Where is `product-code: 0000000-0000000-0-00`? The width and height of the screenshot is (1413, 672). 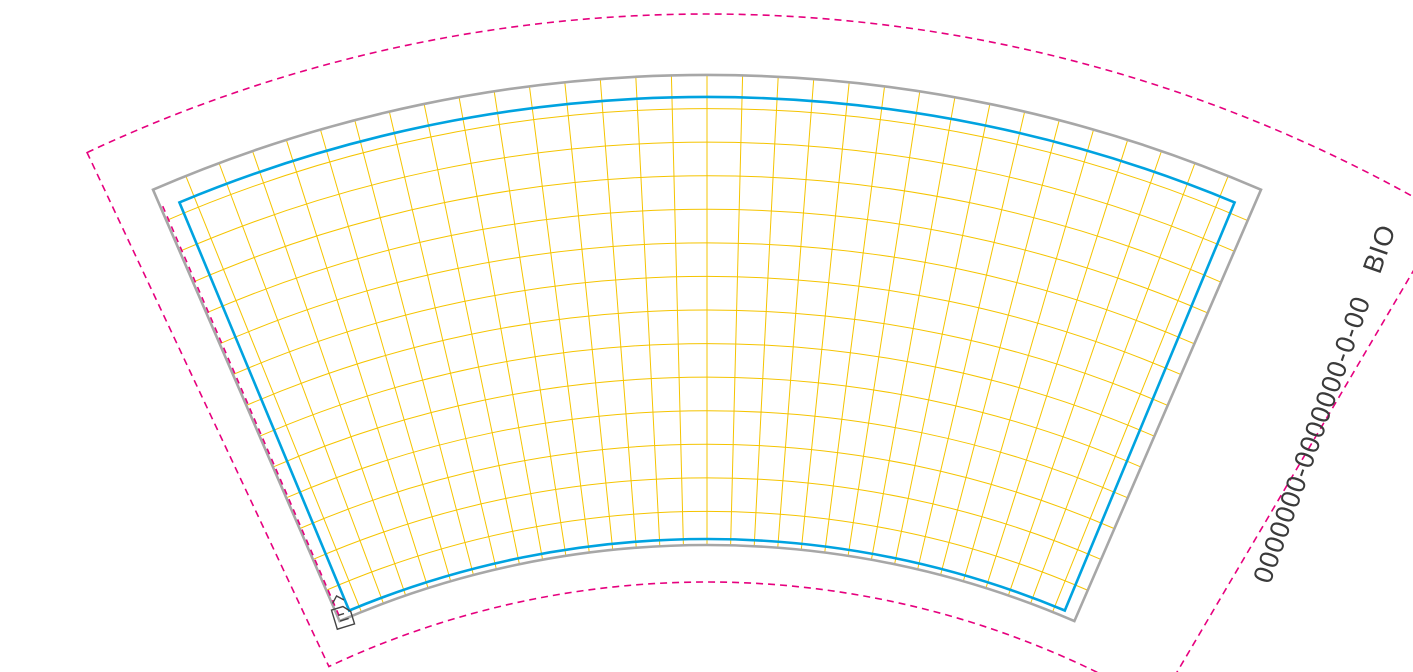 product-code: 0000000-0000000-0-00 is located at coordinates (1311, 439).